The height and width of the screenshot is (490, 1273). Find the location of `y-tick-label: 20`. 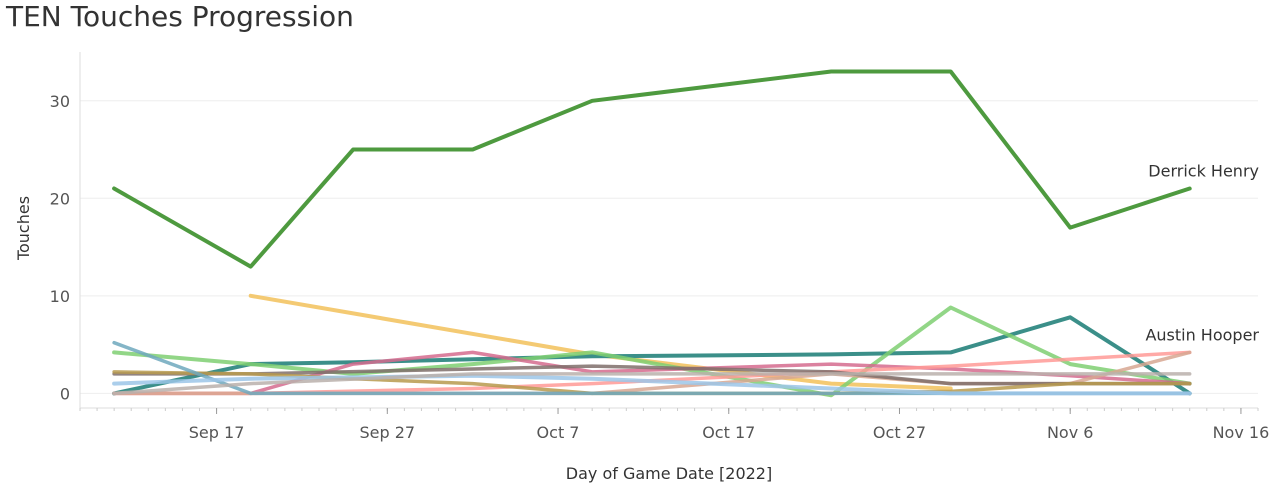

y-tick-label: 20 is located at coordinates (60, 198).